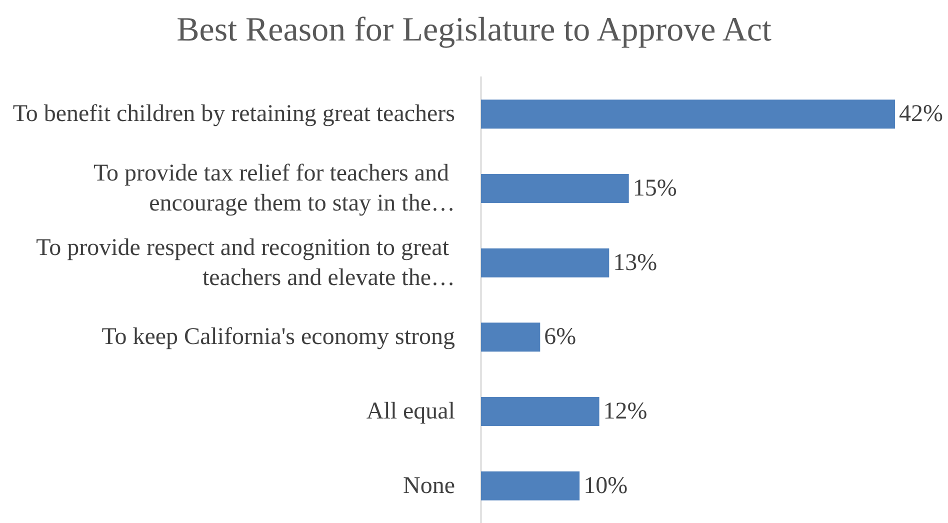  Describe the element at coordinates (278, 337) in the screenshot. I see `y-tick-label: To keep California's economy strong` at that location.